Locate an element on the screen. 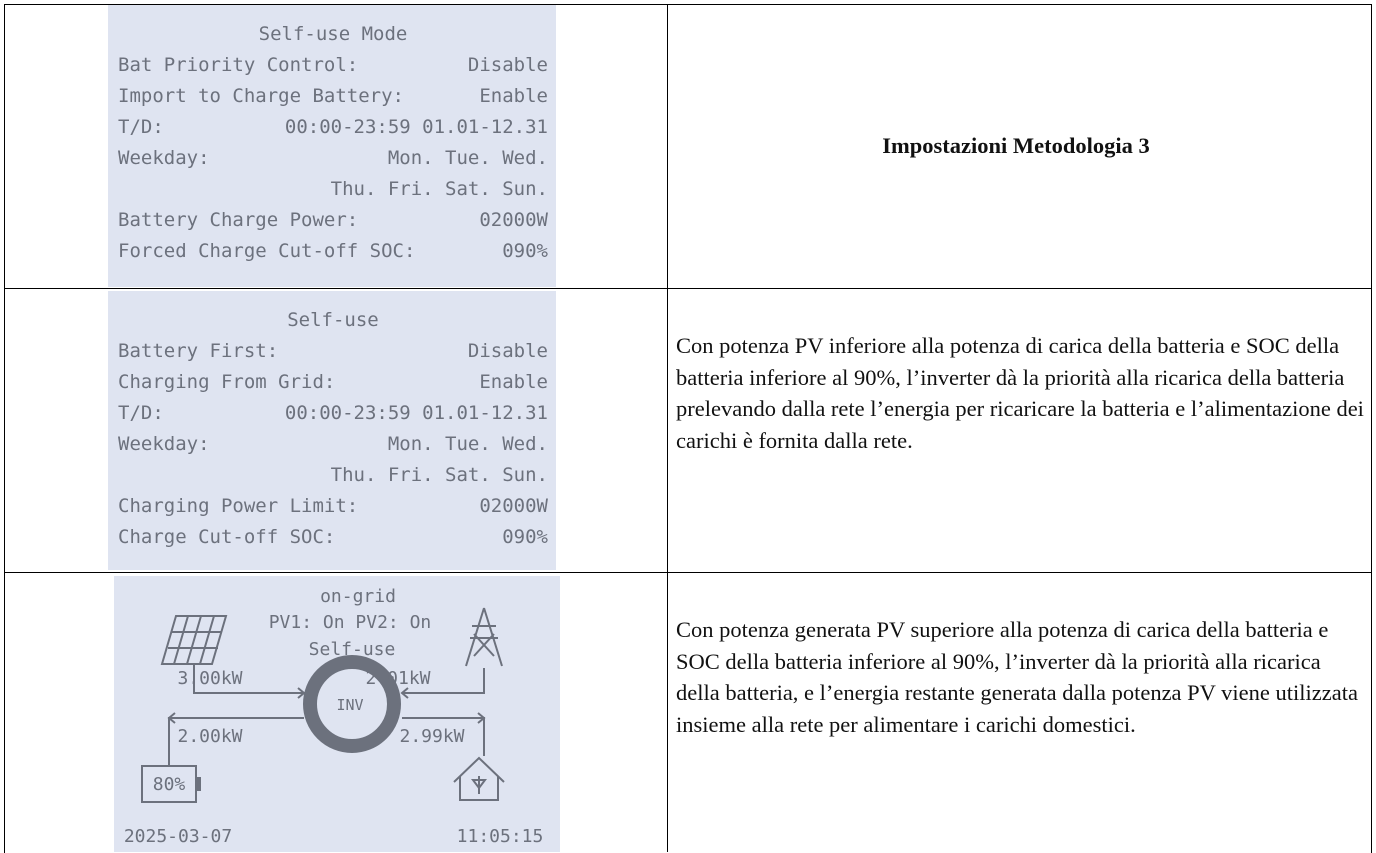 Image resolution: width=1376 pixels, height=853 pixels. setting-label: Bat Priority Control: is located at coordinates (238, 65).